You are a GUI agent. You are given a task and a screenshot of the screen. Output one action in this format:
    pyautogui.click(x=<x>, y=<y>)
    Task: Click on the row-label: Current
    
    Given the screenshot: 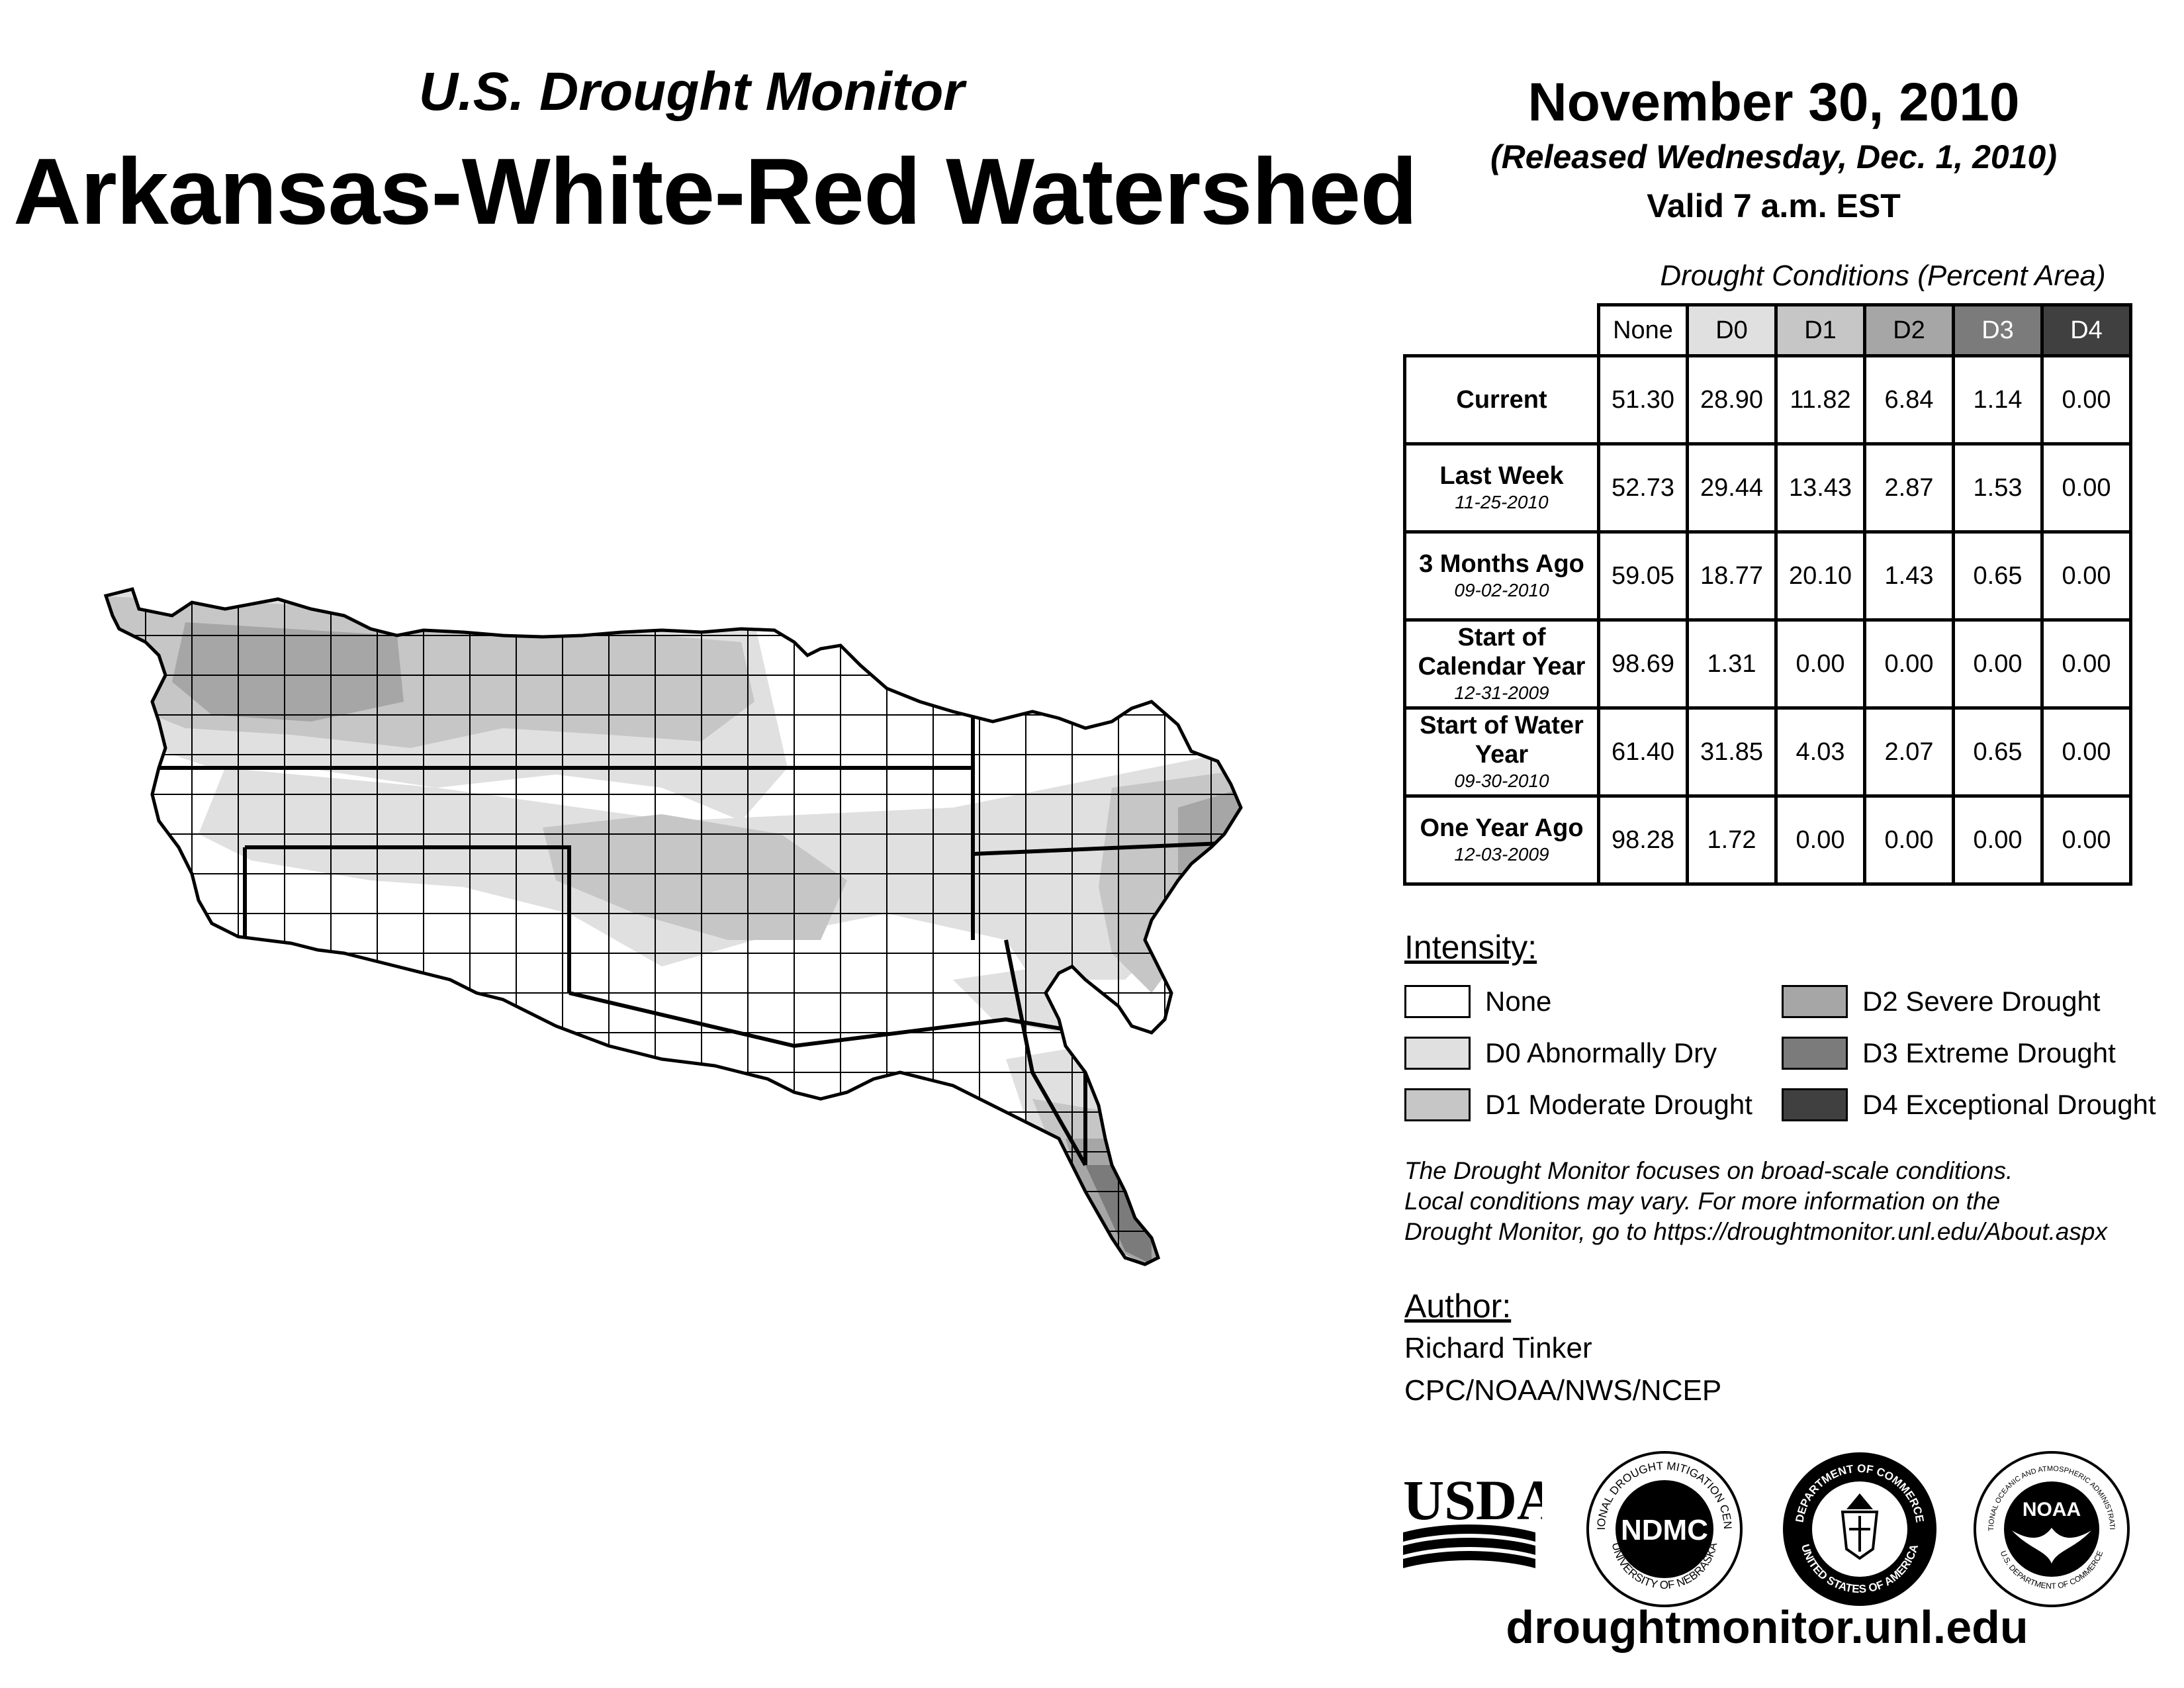 What is the action you would take?
    pyautogui.click(x=1501, y=399)
    